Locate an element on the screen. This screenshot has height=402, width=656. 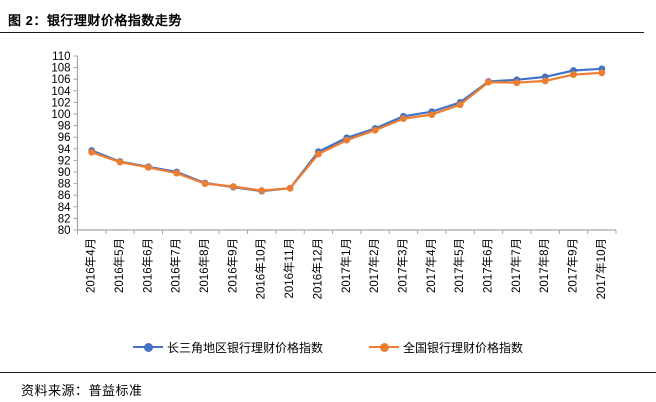
legend-label-national: 全国银行理财价格指数 is located at coordinates (463, 347).